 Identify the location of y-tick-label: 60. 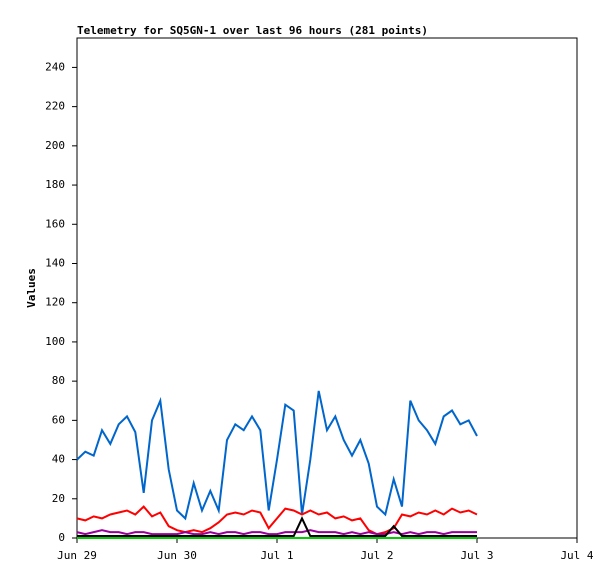
(58, 419).